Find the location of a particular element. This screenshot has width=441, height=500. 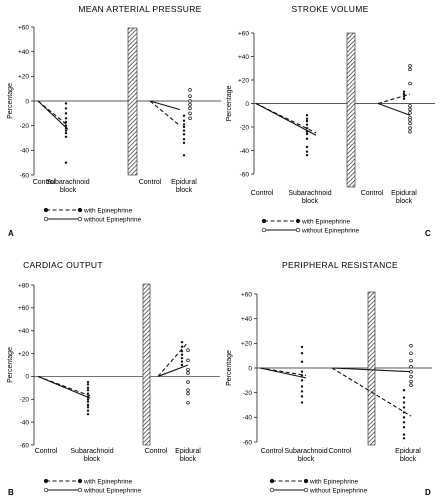

category-label-block: Subarachnoid is located at coordinates (67, 182).